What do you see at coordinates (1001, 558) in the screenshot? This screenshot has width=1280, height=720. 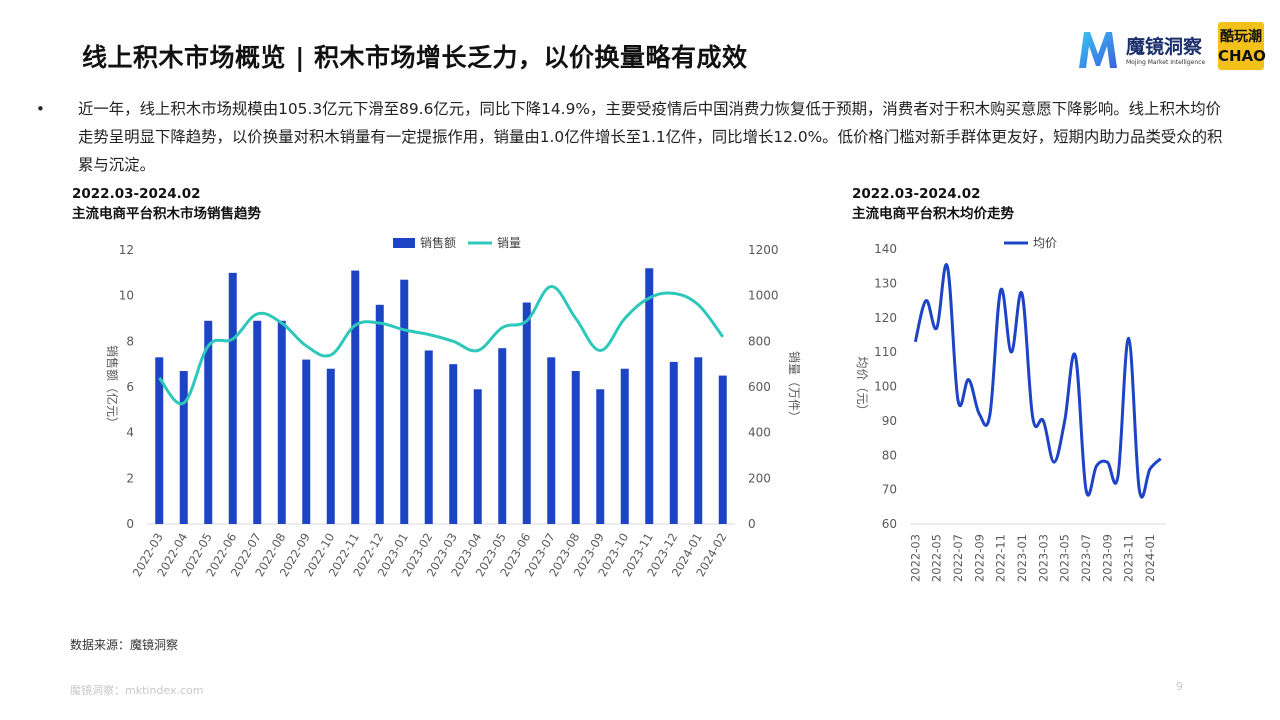 I see `x-tick-label: 2022-11` at bounding box center [1001, 558].